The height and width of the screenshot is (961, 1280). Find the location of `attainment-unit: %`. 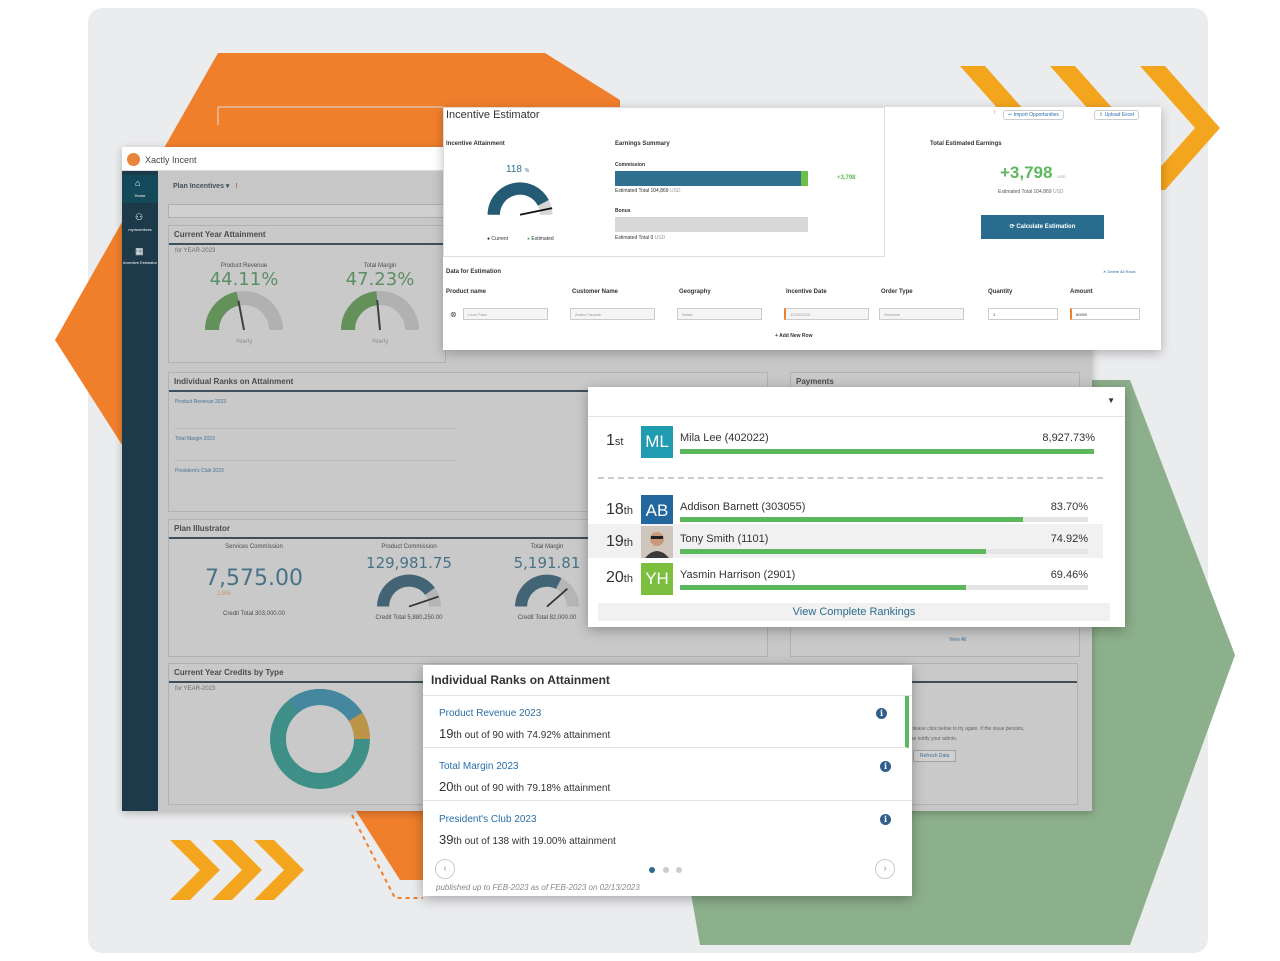

attainment-unit: % is located at coordinates (527, 171).